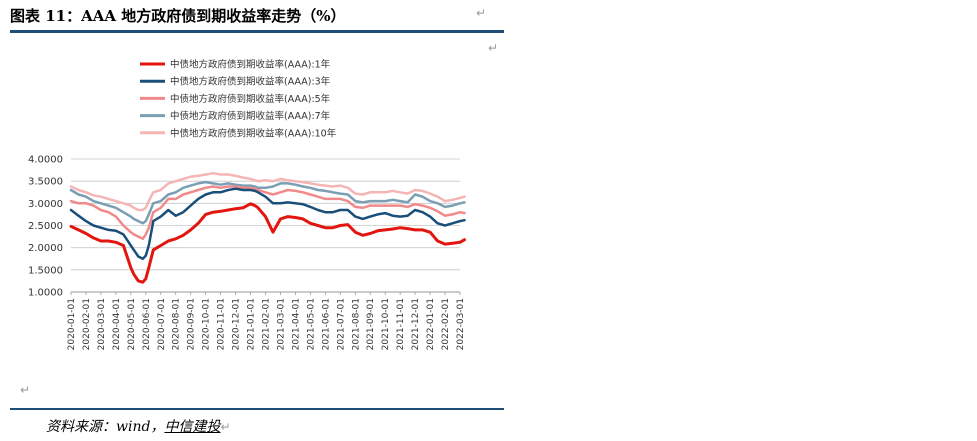  What do you see at coordinates (386, 324) in the screenshot?
I see `x-tick-label: 2021-10-01` at bounding box center [386, 324].